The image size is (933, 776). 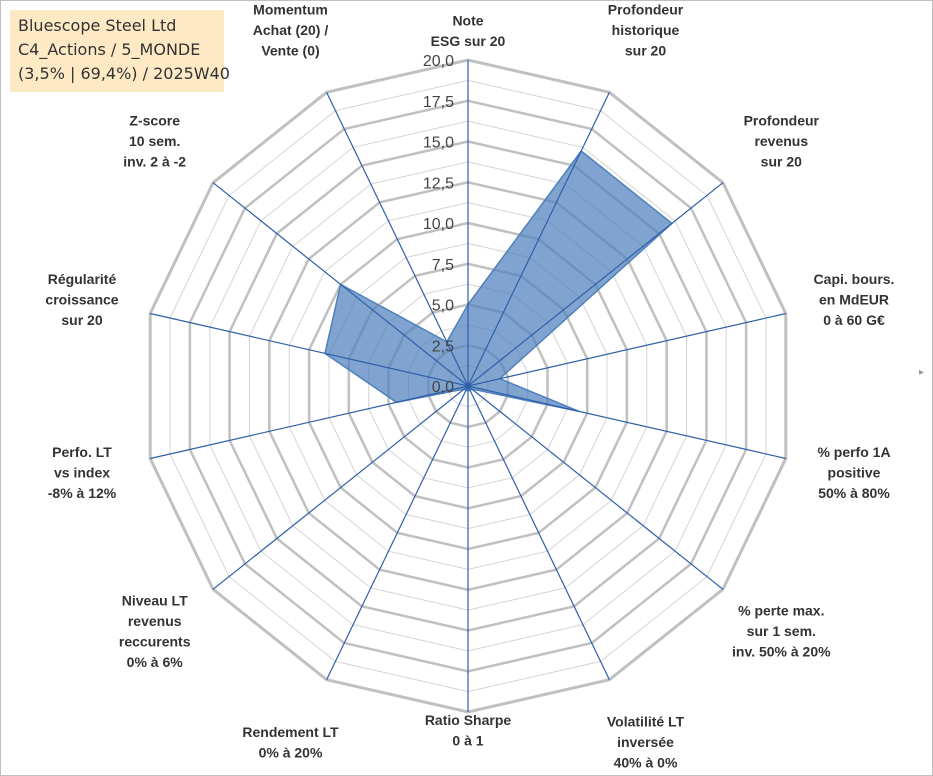 I want to click on axis-label: Profondeur revenus sur 20, so click(x=782, y=141).